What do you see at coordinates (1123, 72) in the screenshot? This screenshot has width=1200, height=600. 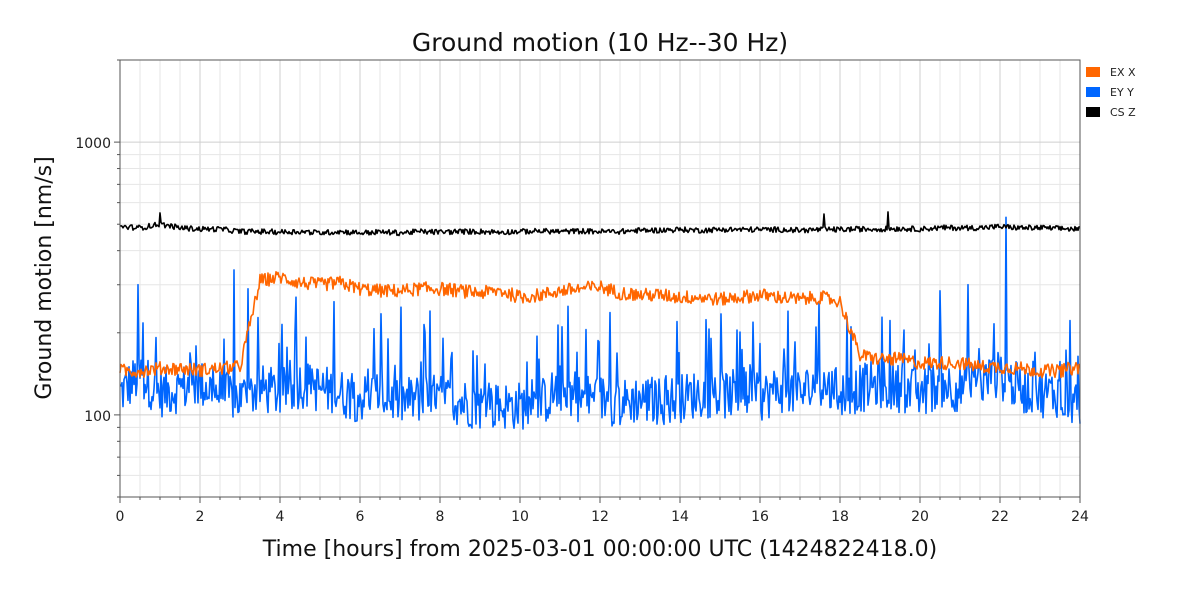 I see `legend-label: EX X` at bounding box center [1123, 72].